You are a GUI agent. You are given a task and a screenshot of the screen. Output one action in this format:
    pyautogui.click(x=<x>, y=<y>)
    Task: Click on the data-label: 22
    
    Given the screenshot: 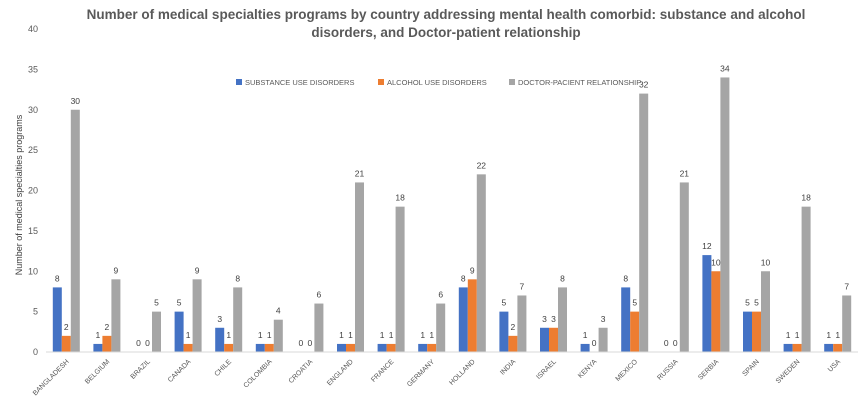 What is the action you would take?
    pyautogui.click(x=482, y=165)
    